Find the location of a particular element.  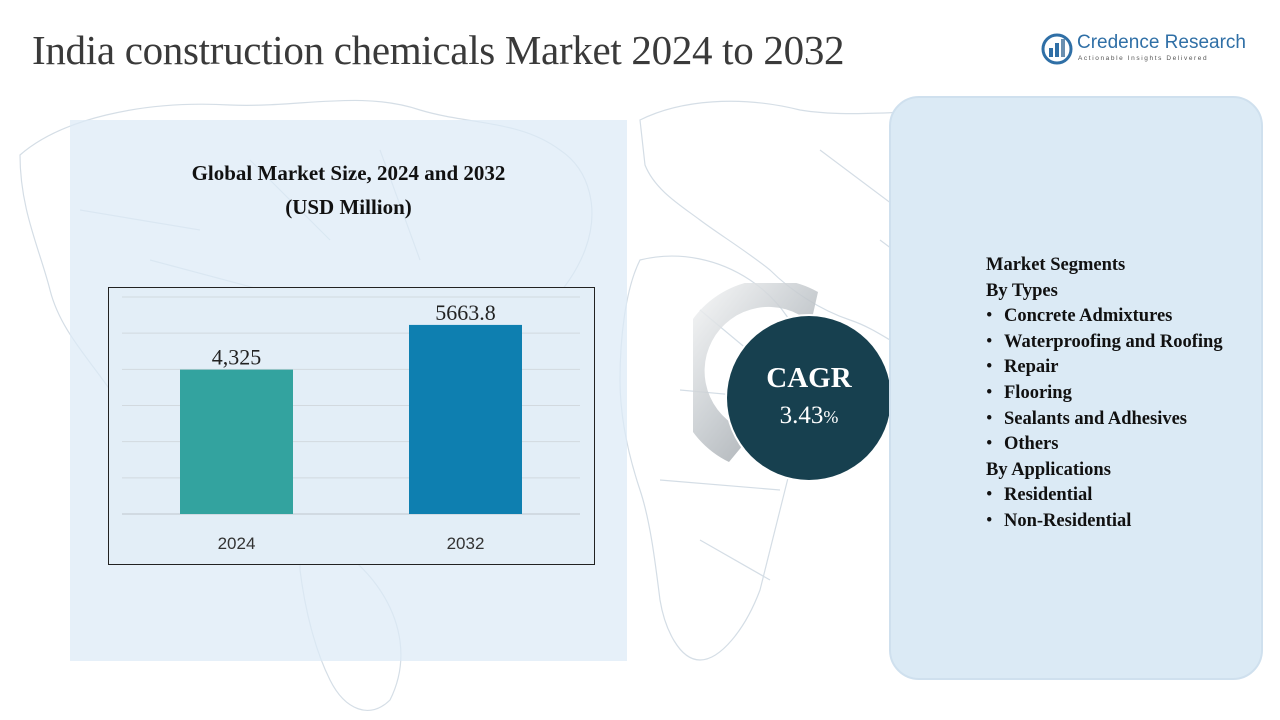

segment-item: Non-Residential is located at coordinates (1104, 522).